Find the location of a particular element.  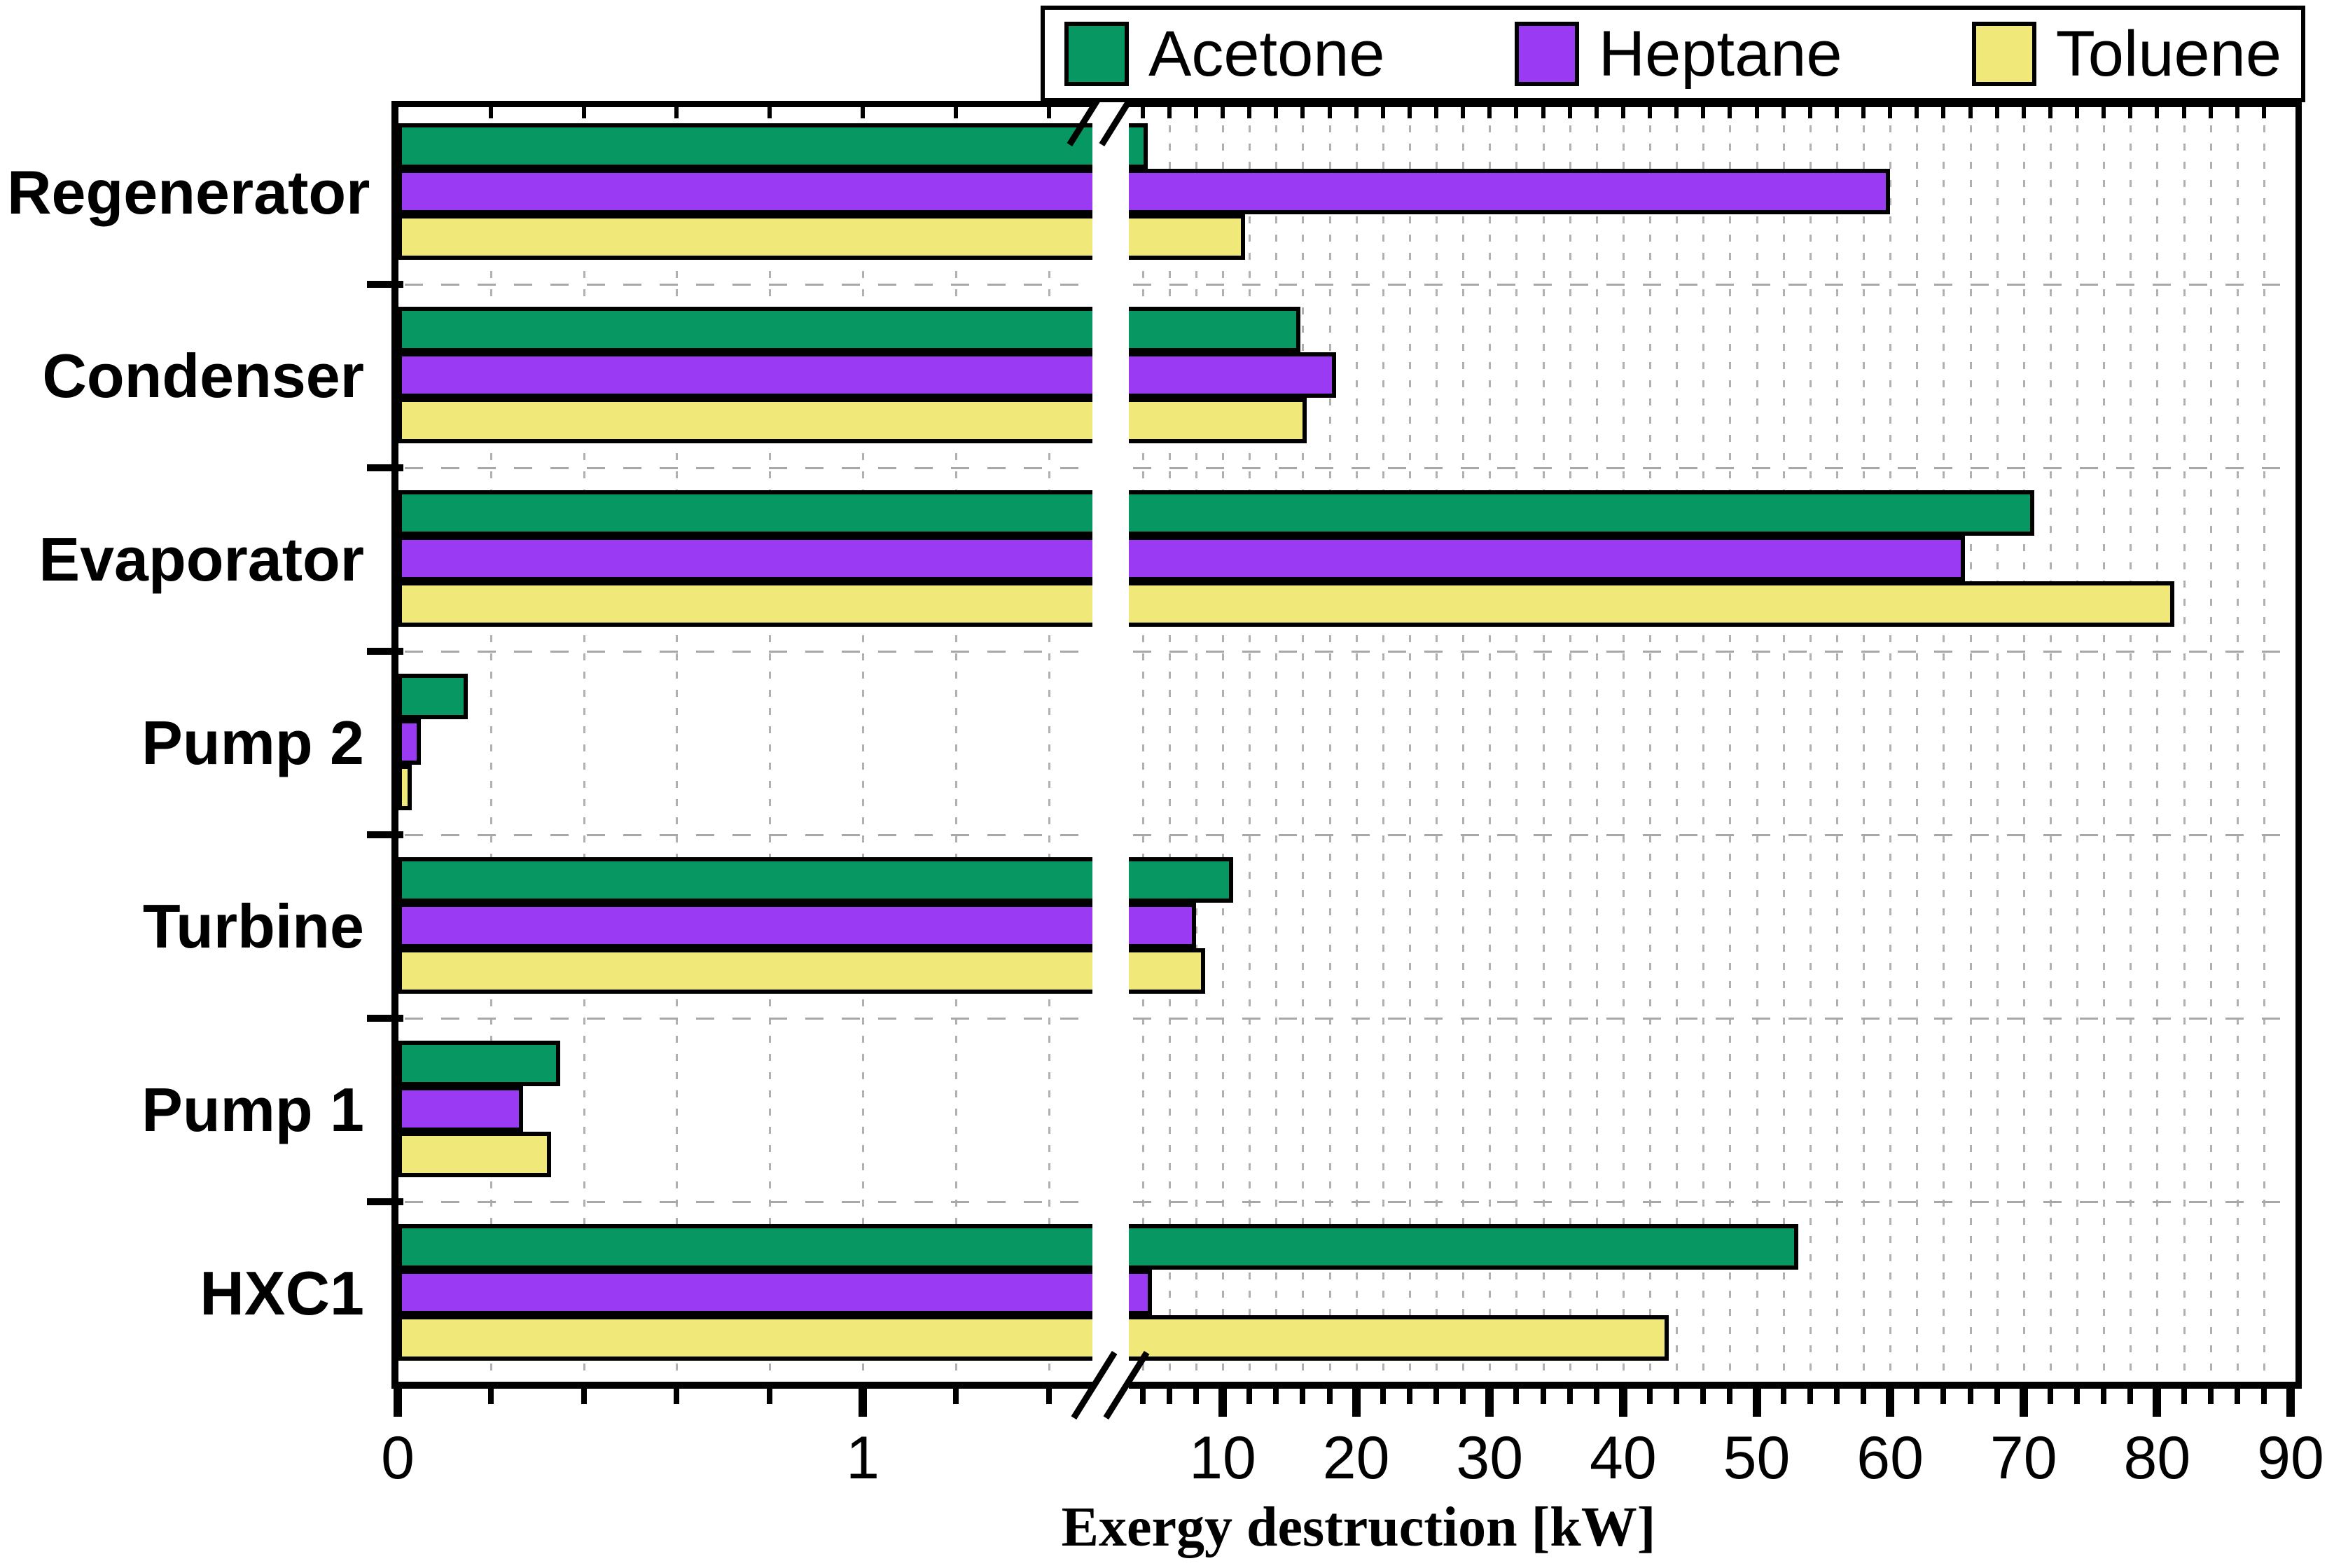

legend-item-toluene: Toluene is located at coordinates (2126, 54).